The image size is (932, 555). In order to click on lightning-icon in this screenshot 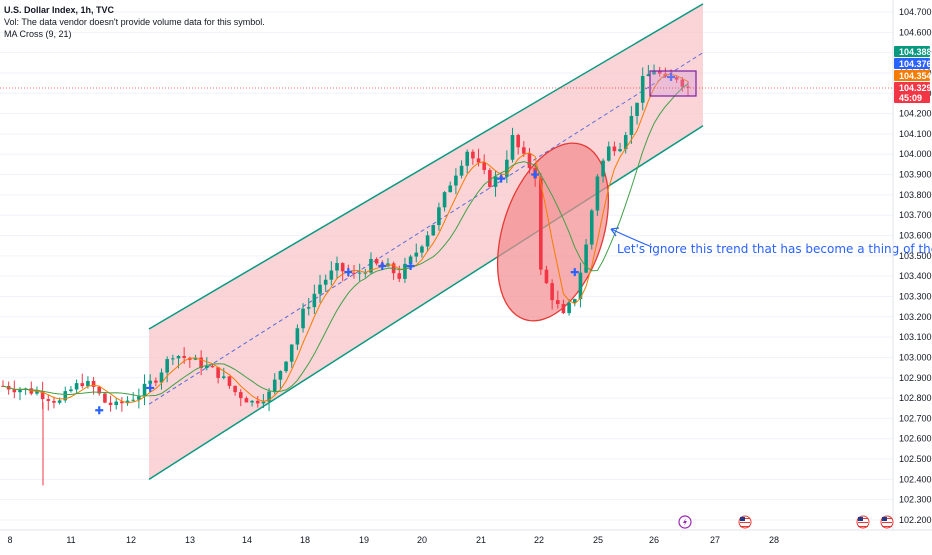, I will do `click(685, 522)`.